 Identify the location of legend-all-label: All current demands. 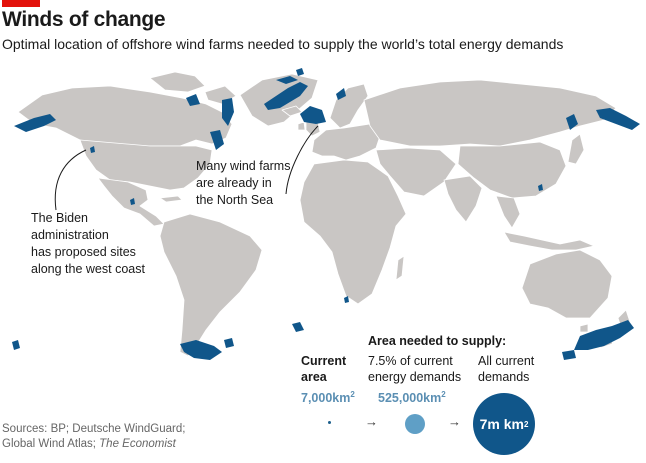
(506, 369).